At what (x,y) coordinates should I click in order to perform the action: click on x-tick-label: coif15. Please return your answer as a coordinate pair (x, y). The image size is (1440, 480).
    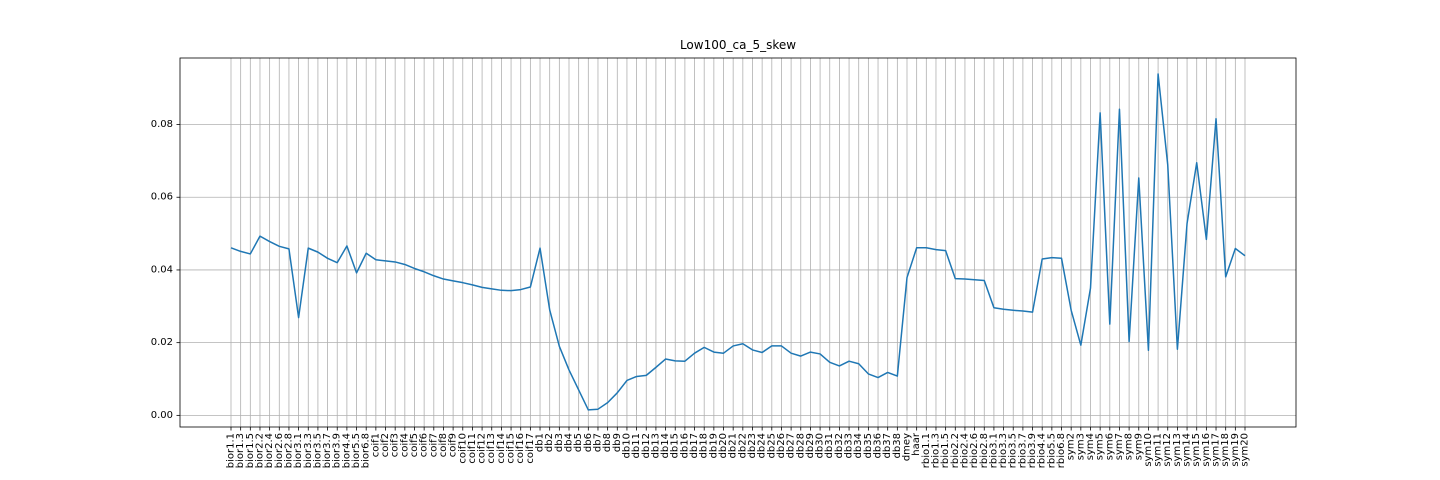
    Looking at the image, I should click on (511, 448).